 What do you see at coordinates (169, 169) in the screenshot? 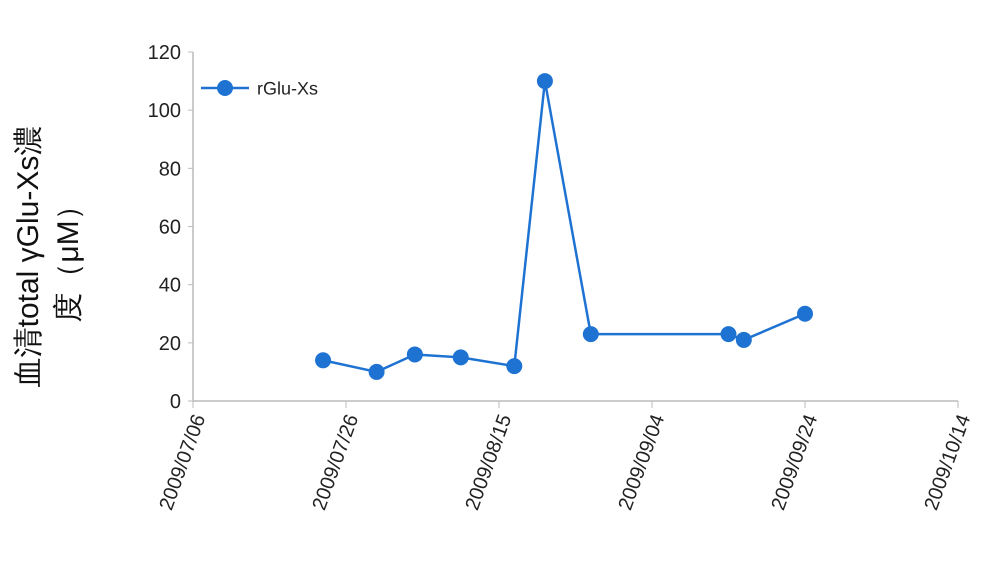
I see `y-tick-label: 80` at bounding box center [169, 169].